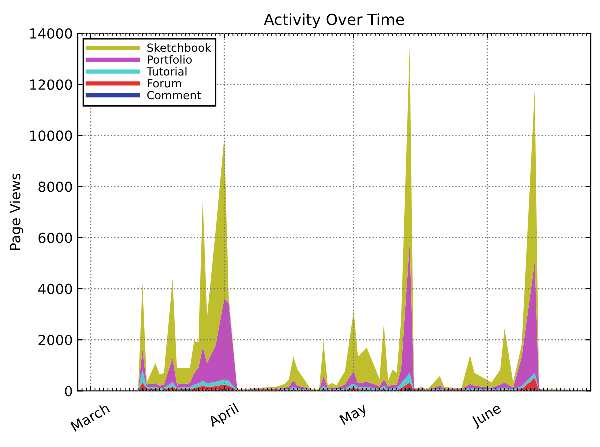 The image size is (600, 447). I want to click on y-axis-title: Page Views, so click(17, 212).